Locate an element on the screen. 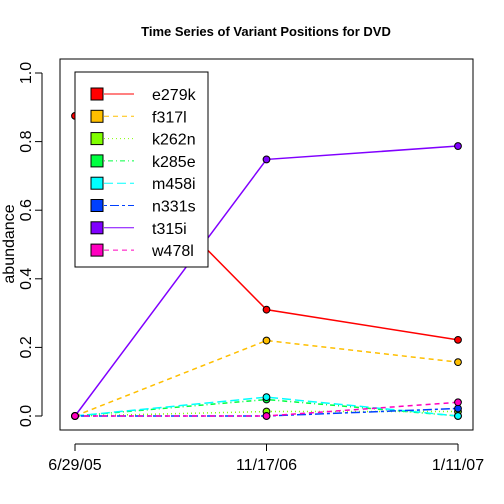  legend-swatch-m458i is located at coordinates (97, 183).